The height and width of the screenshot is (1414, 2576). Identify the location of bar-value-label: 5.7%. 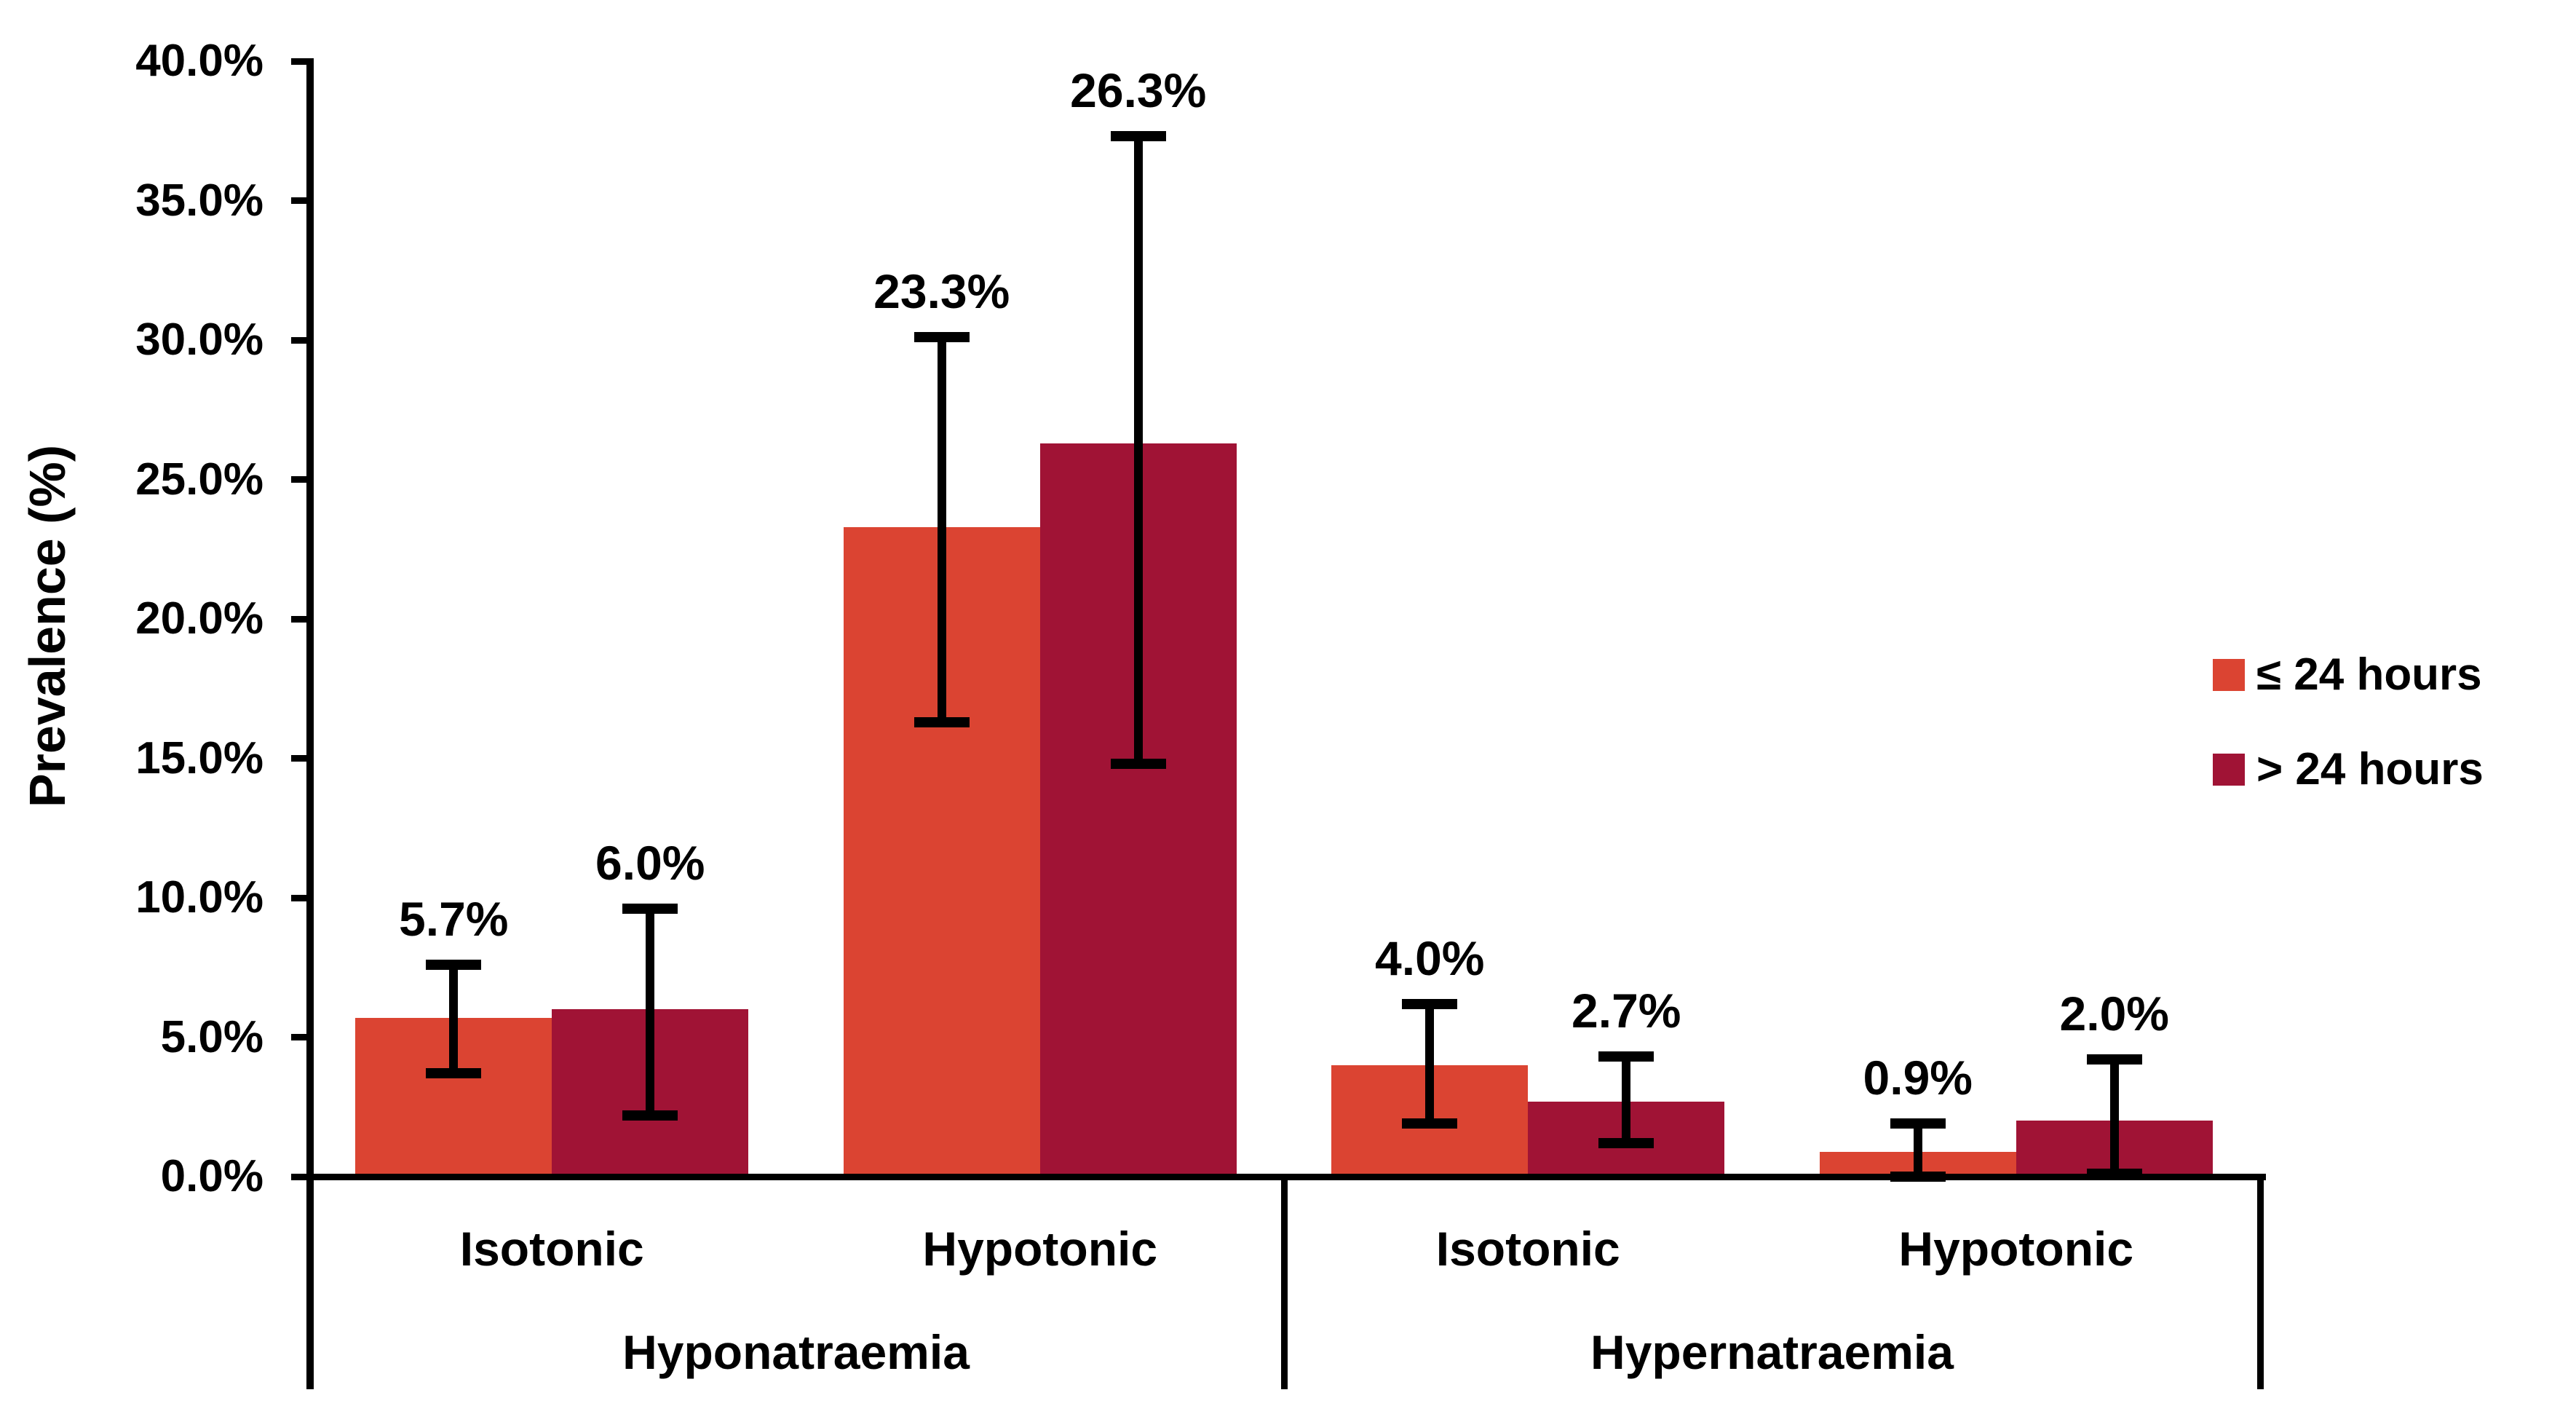
(454, 918).